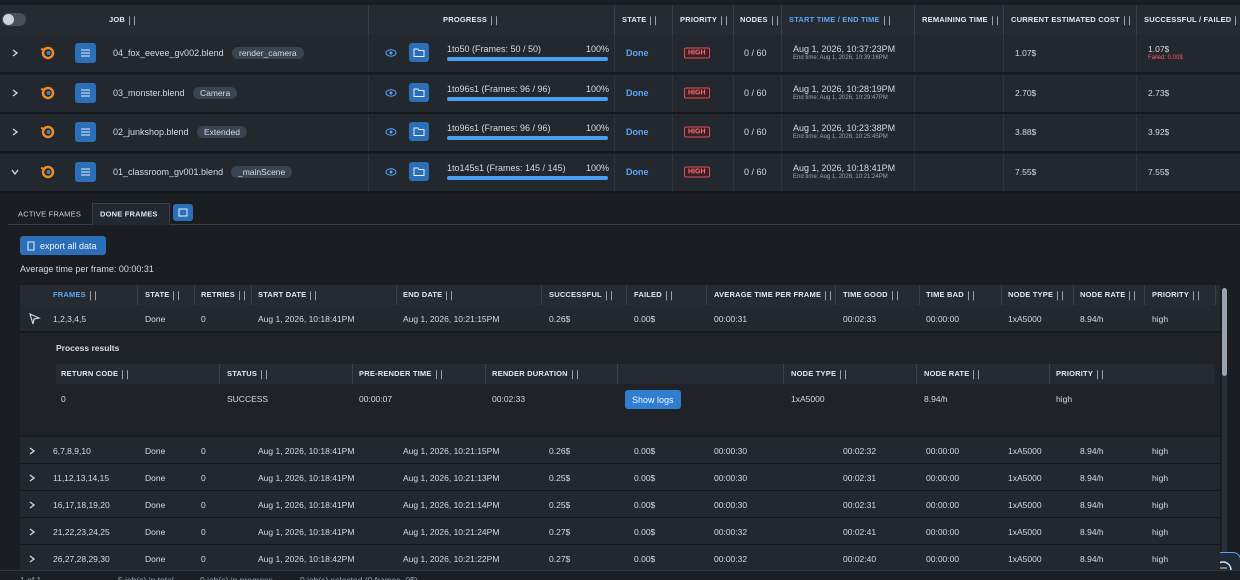 The height and width of the screenshot is (580, 1240). Describe the element at coordinates (1165, 58) in the screenshot. I see `failed-cost: Failed: 0.00$` at that location.